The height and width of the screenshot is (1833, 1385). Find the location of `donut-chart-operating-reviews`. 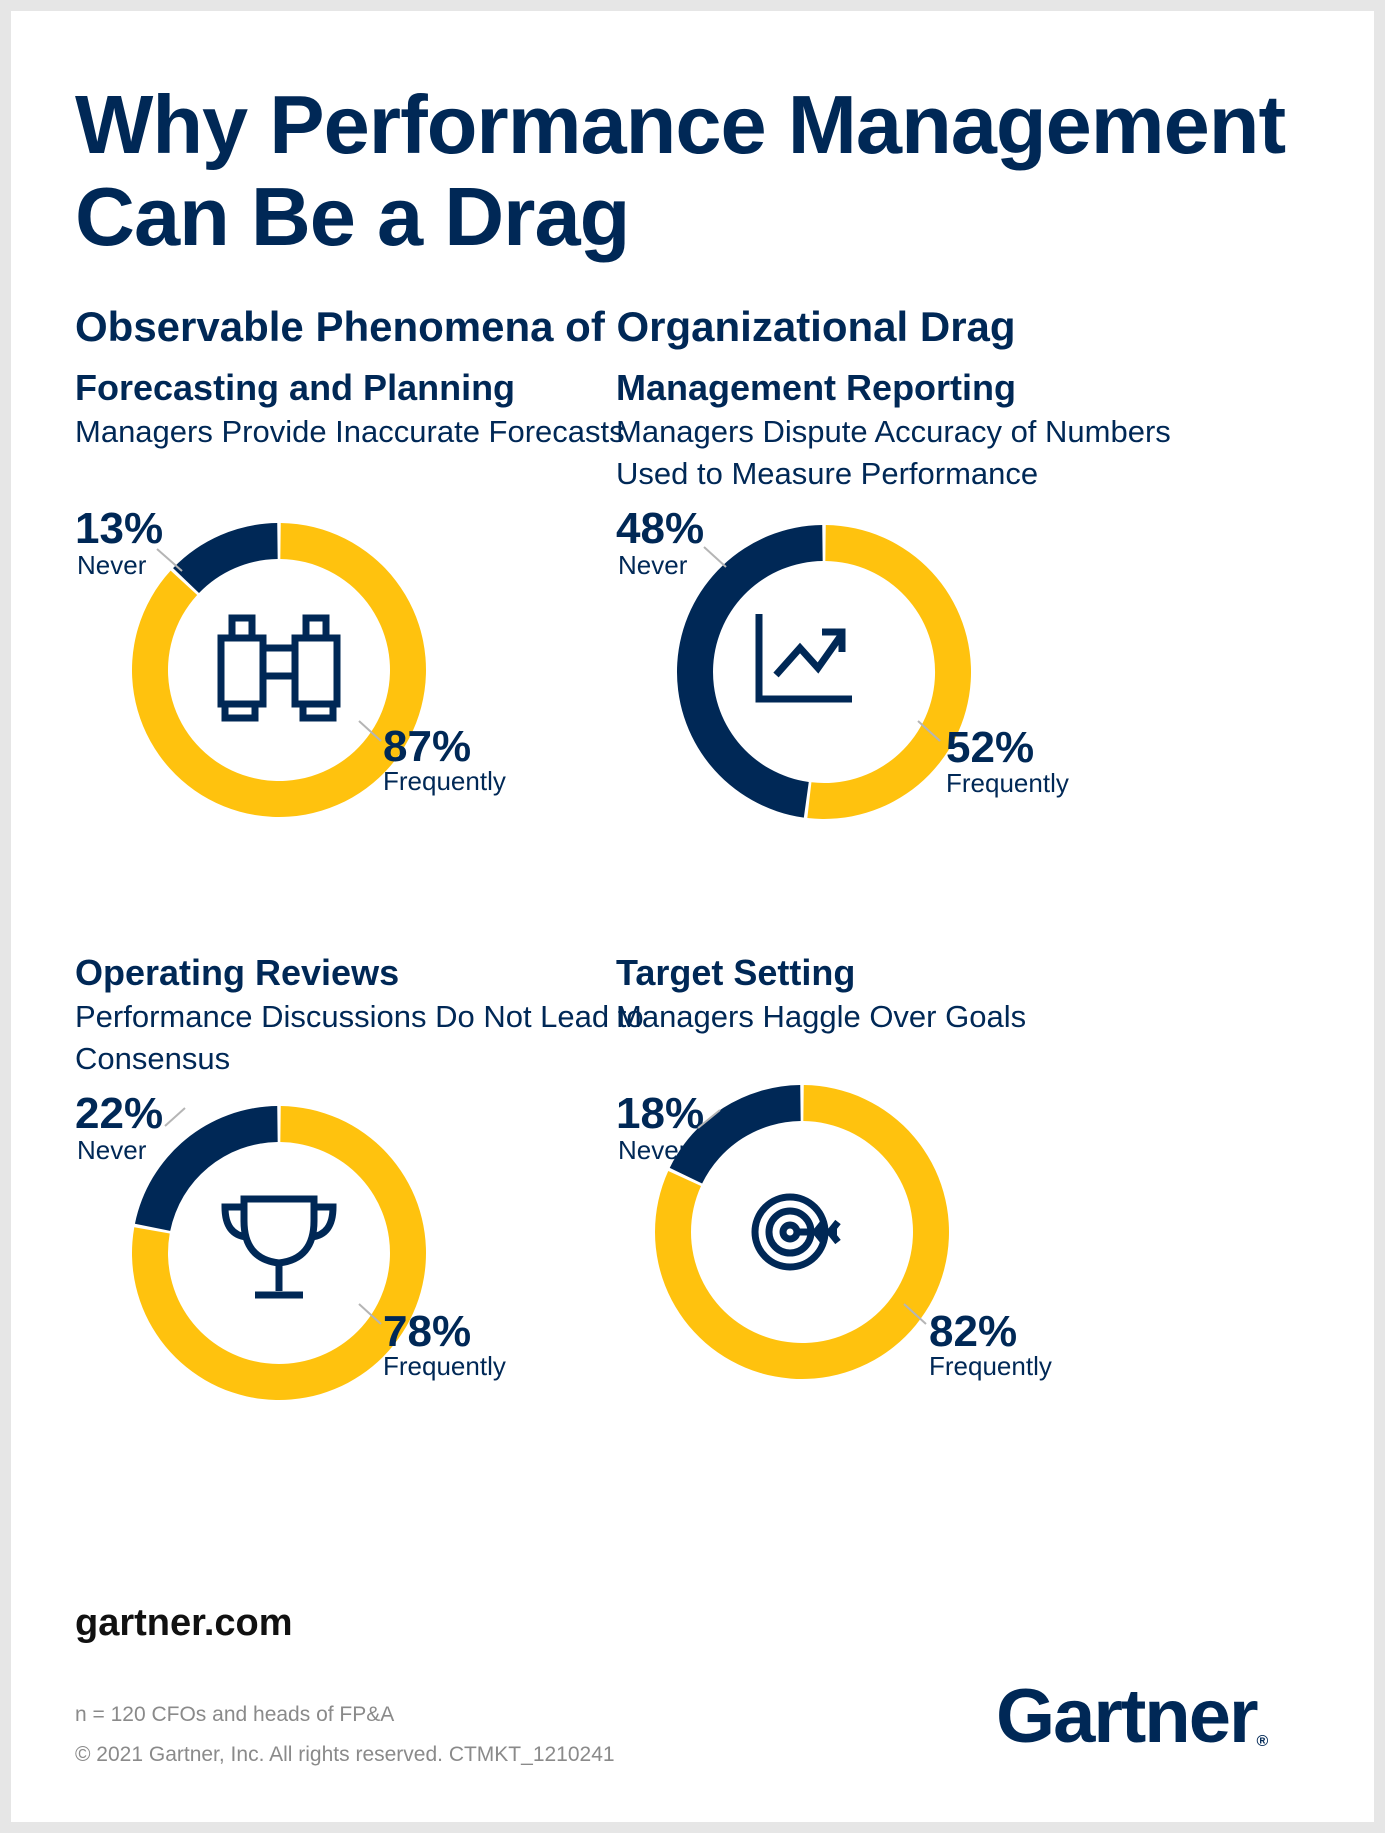

donut-chart-operating-reviews is located at coordinates (278, 1253).